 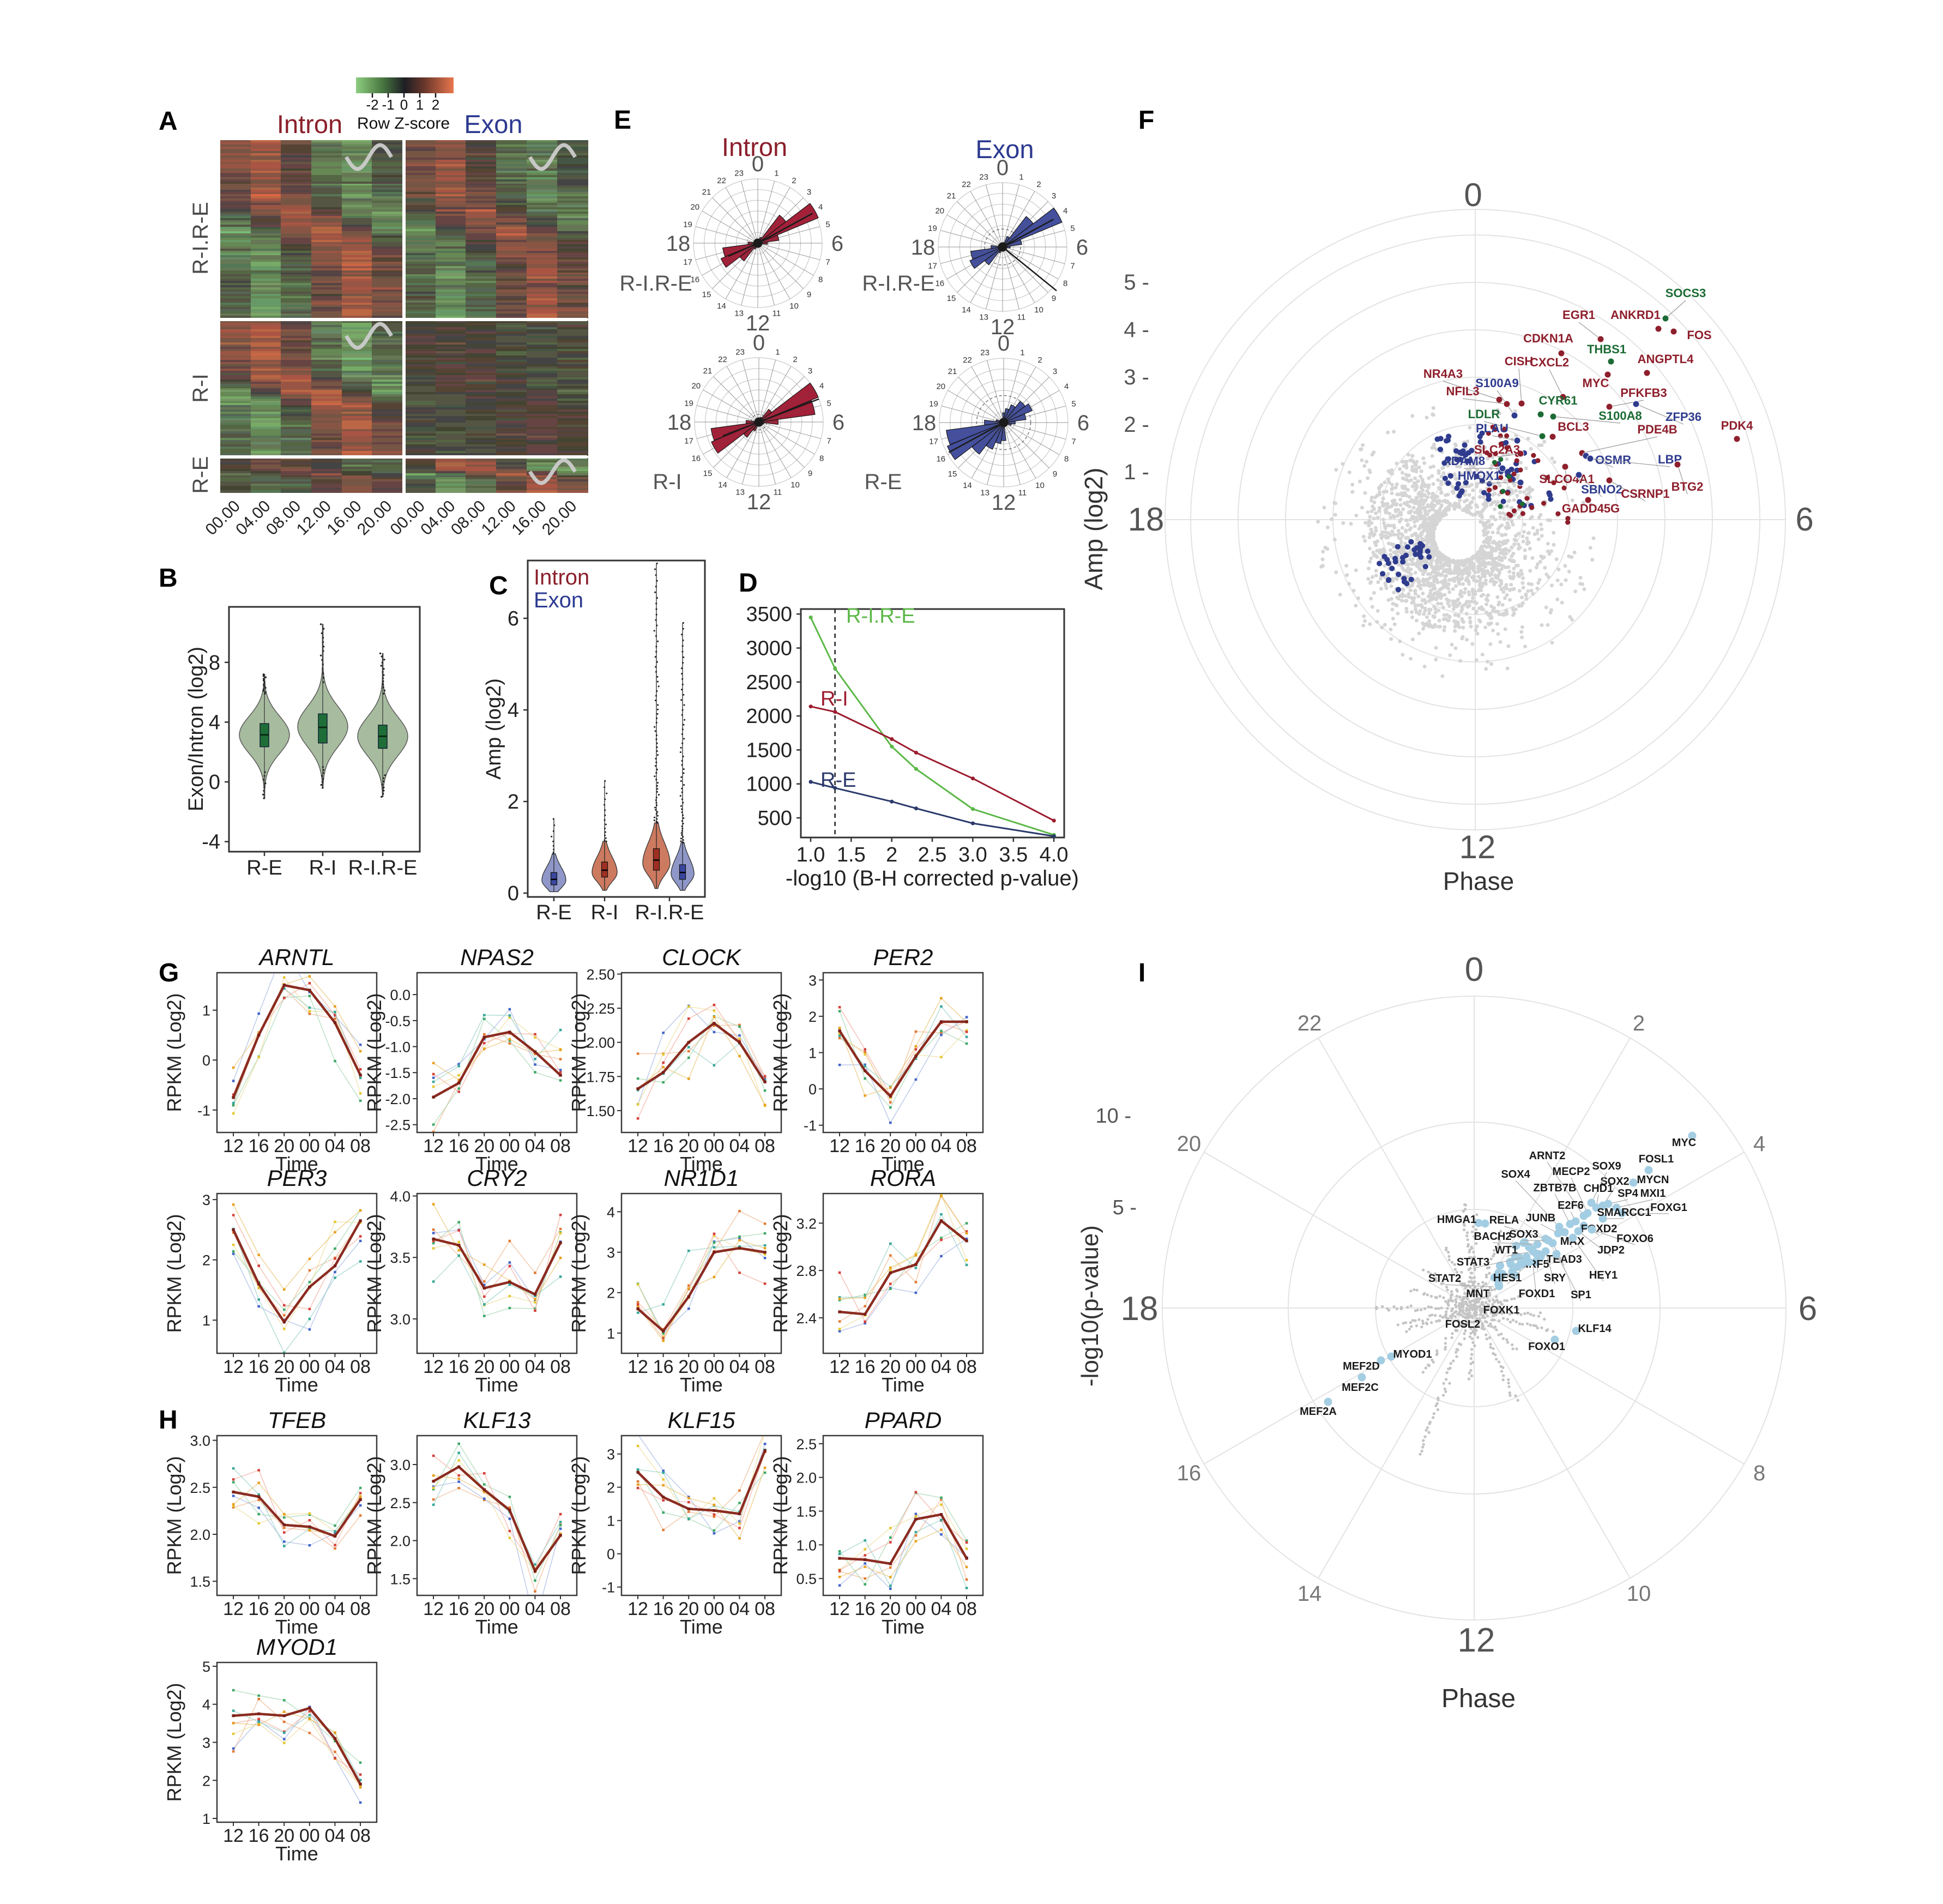 What do you see at coordinates (828, 440) in the screenshot?
I see `svg-text: 7` at bounding box center [828, 440].